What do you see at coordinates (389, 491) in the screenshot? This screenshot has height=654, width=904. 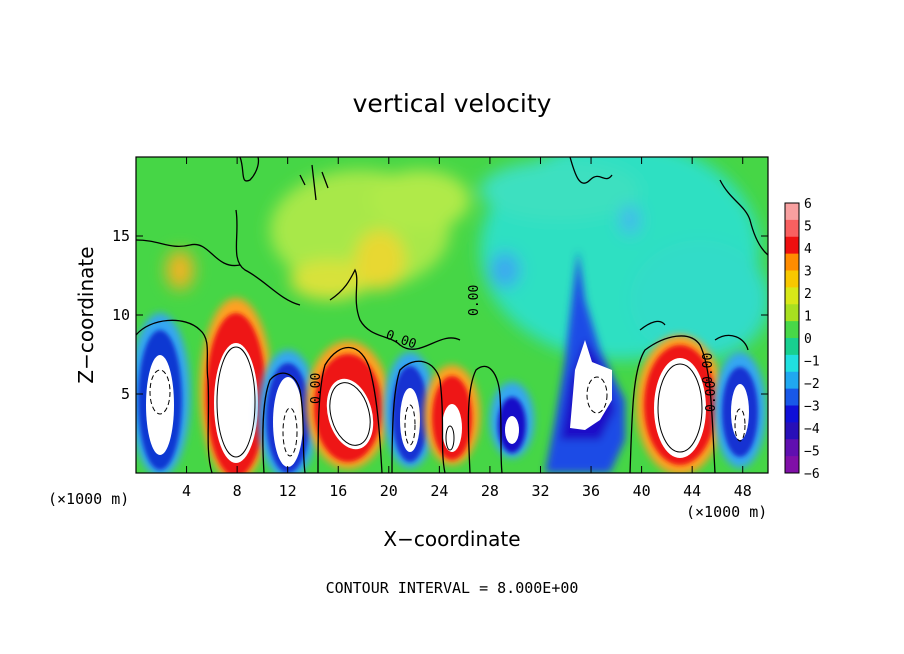 I see `x-tick-label: 20` at bounding box center [389, 491].